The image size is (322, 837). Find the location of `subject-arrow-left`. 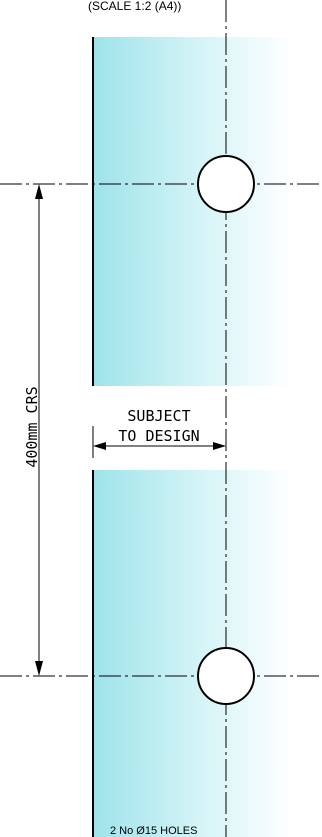

subject-arrow-left is located at coordinates (99, 446).